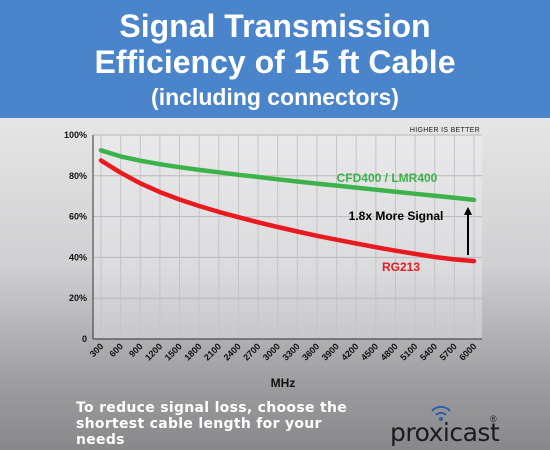 The height and width of the screenshot is (450, 550). What do you see at coordinates (136, 350) in the screenshot?
I see `x-tick-label: 900` at bounding box center [136, 350].